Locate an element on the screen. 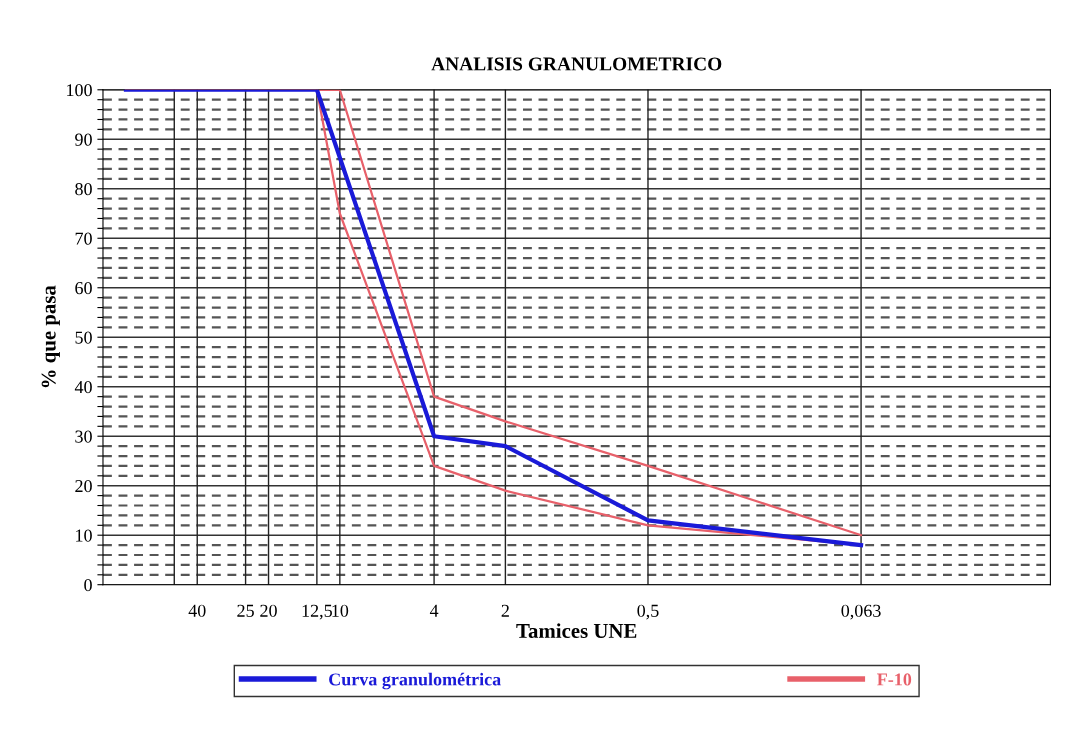  x-tick-label: 25 is located at coordinates (245, 610).